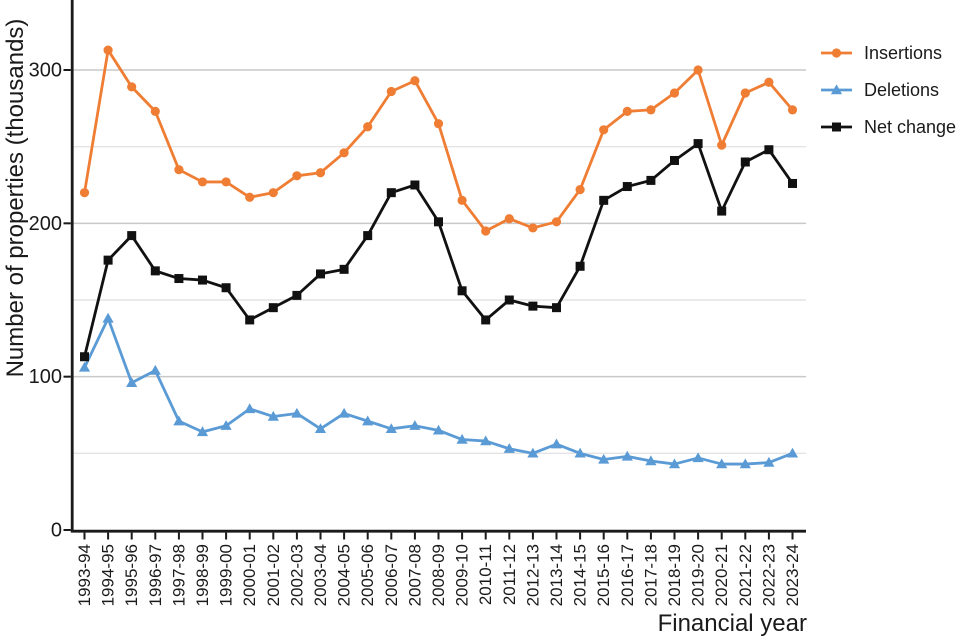 This screenshot has width=960, height=640. Describe the element at coordinates (155, 575) in the screenshot. I see `x-tick-label: 1996-97` at that location.